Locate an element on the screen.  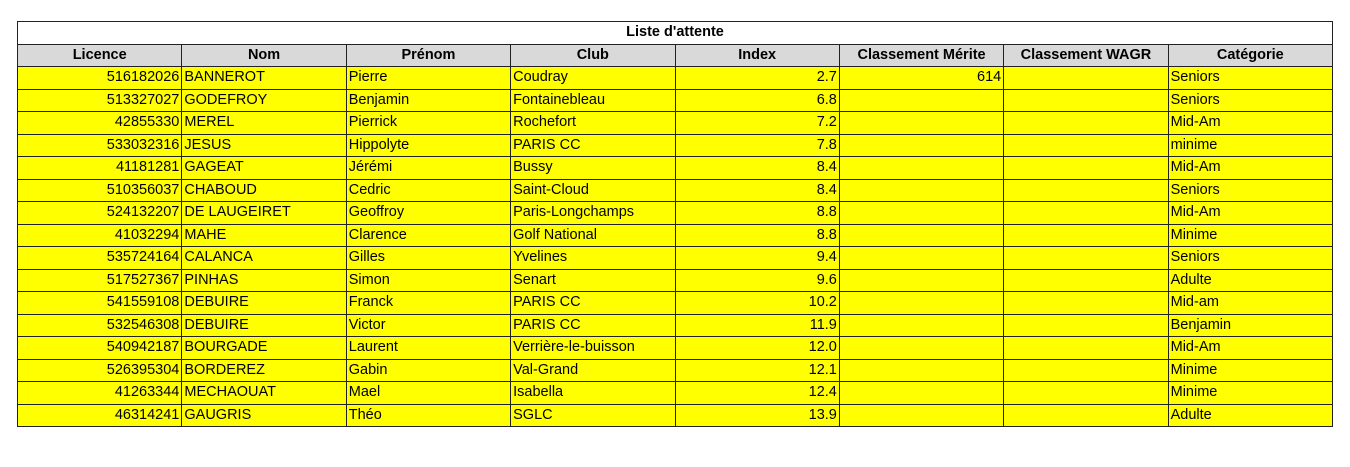
cell-nom: CALANCA is located at coordinates (264, 258).